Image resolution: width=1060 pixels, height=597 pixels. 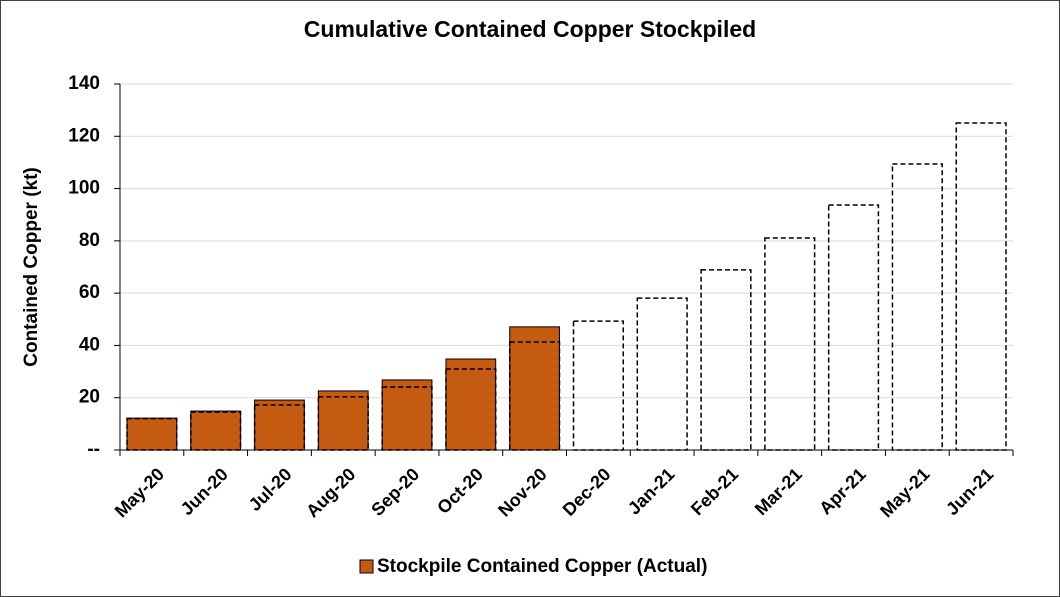 What do you see at coordinates (84, 83) in the screenshot?
I see `y-tick-label: 140` at bounding box center [84, 83].